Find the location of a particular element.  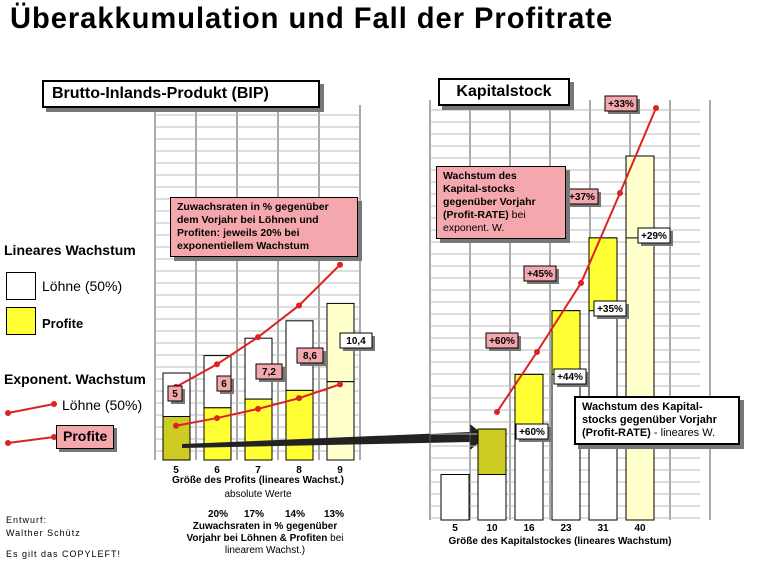

bip-growth-rate-label: 13% is located at coordinates (334, 514).